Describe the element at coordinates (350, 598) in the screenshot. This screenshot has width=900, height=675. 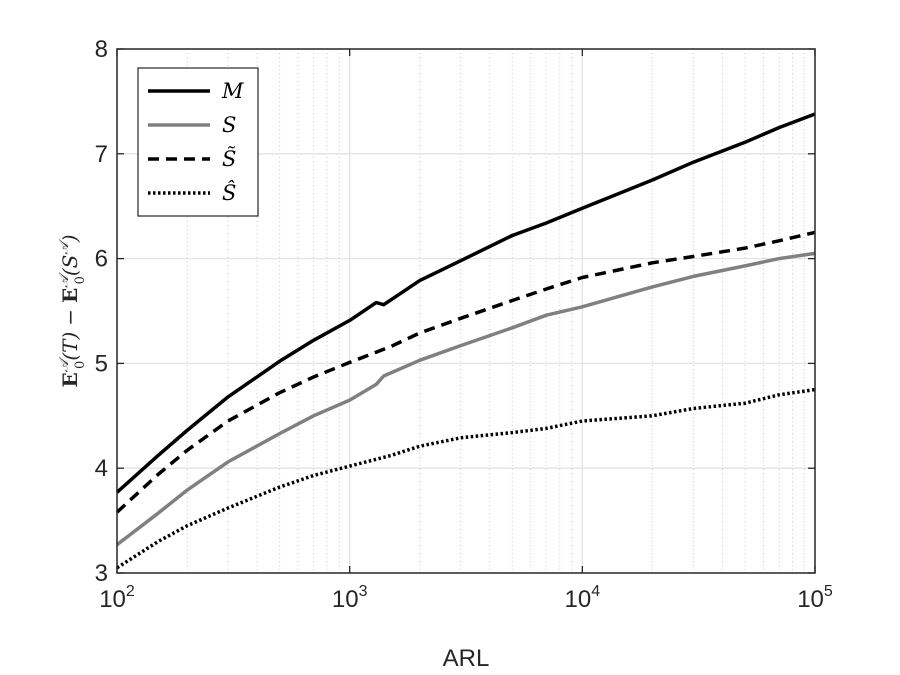
I see `x-tick-label: 10³` at that location.